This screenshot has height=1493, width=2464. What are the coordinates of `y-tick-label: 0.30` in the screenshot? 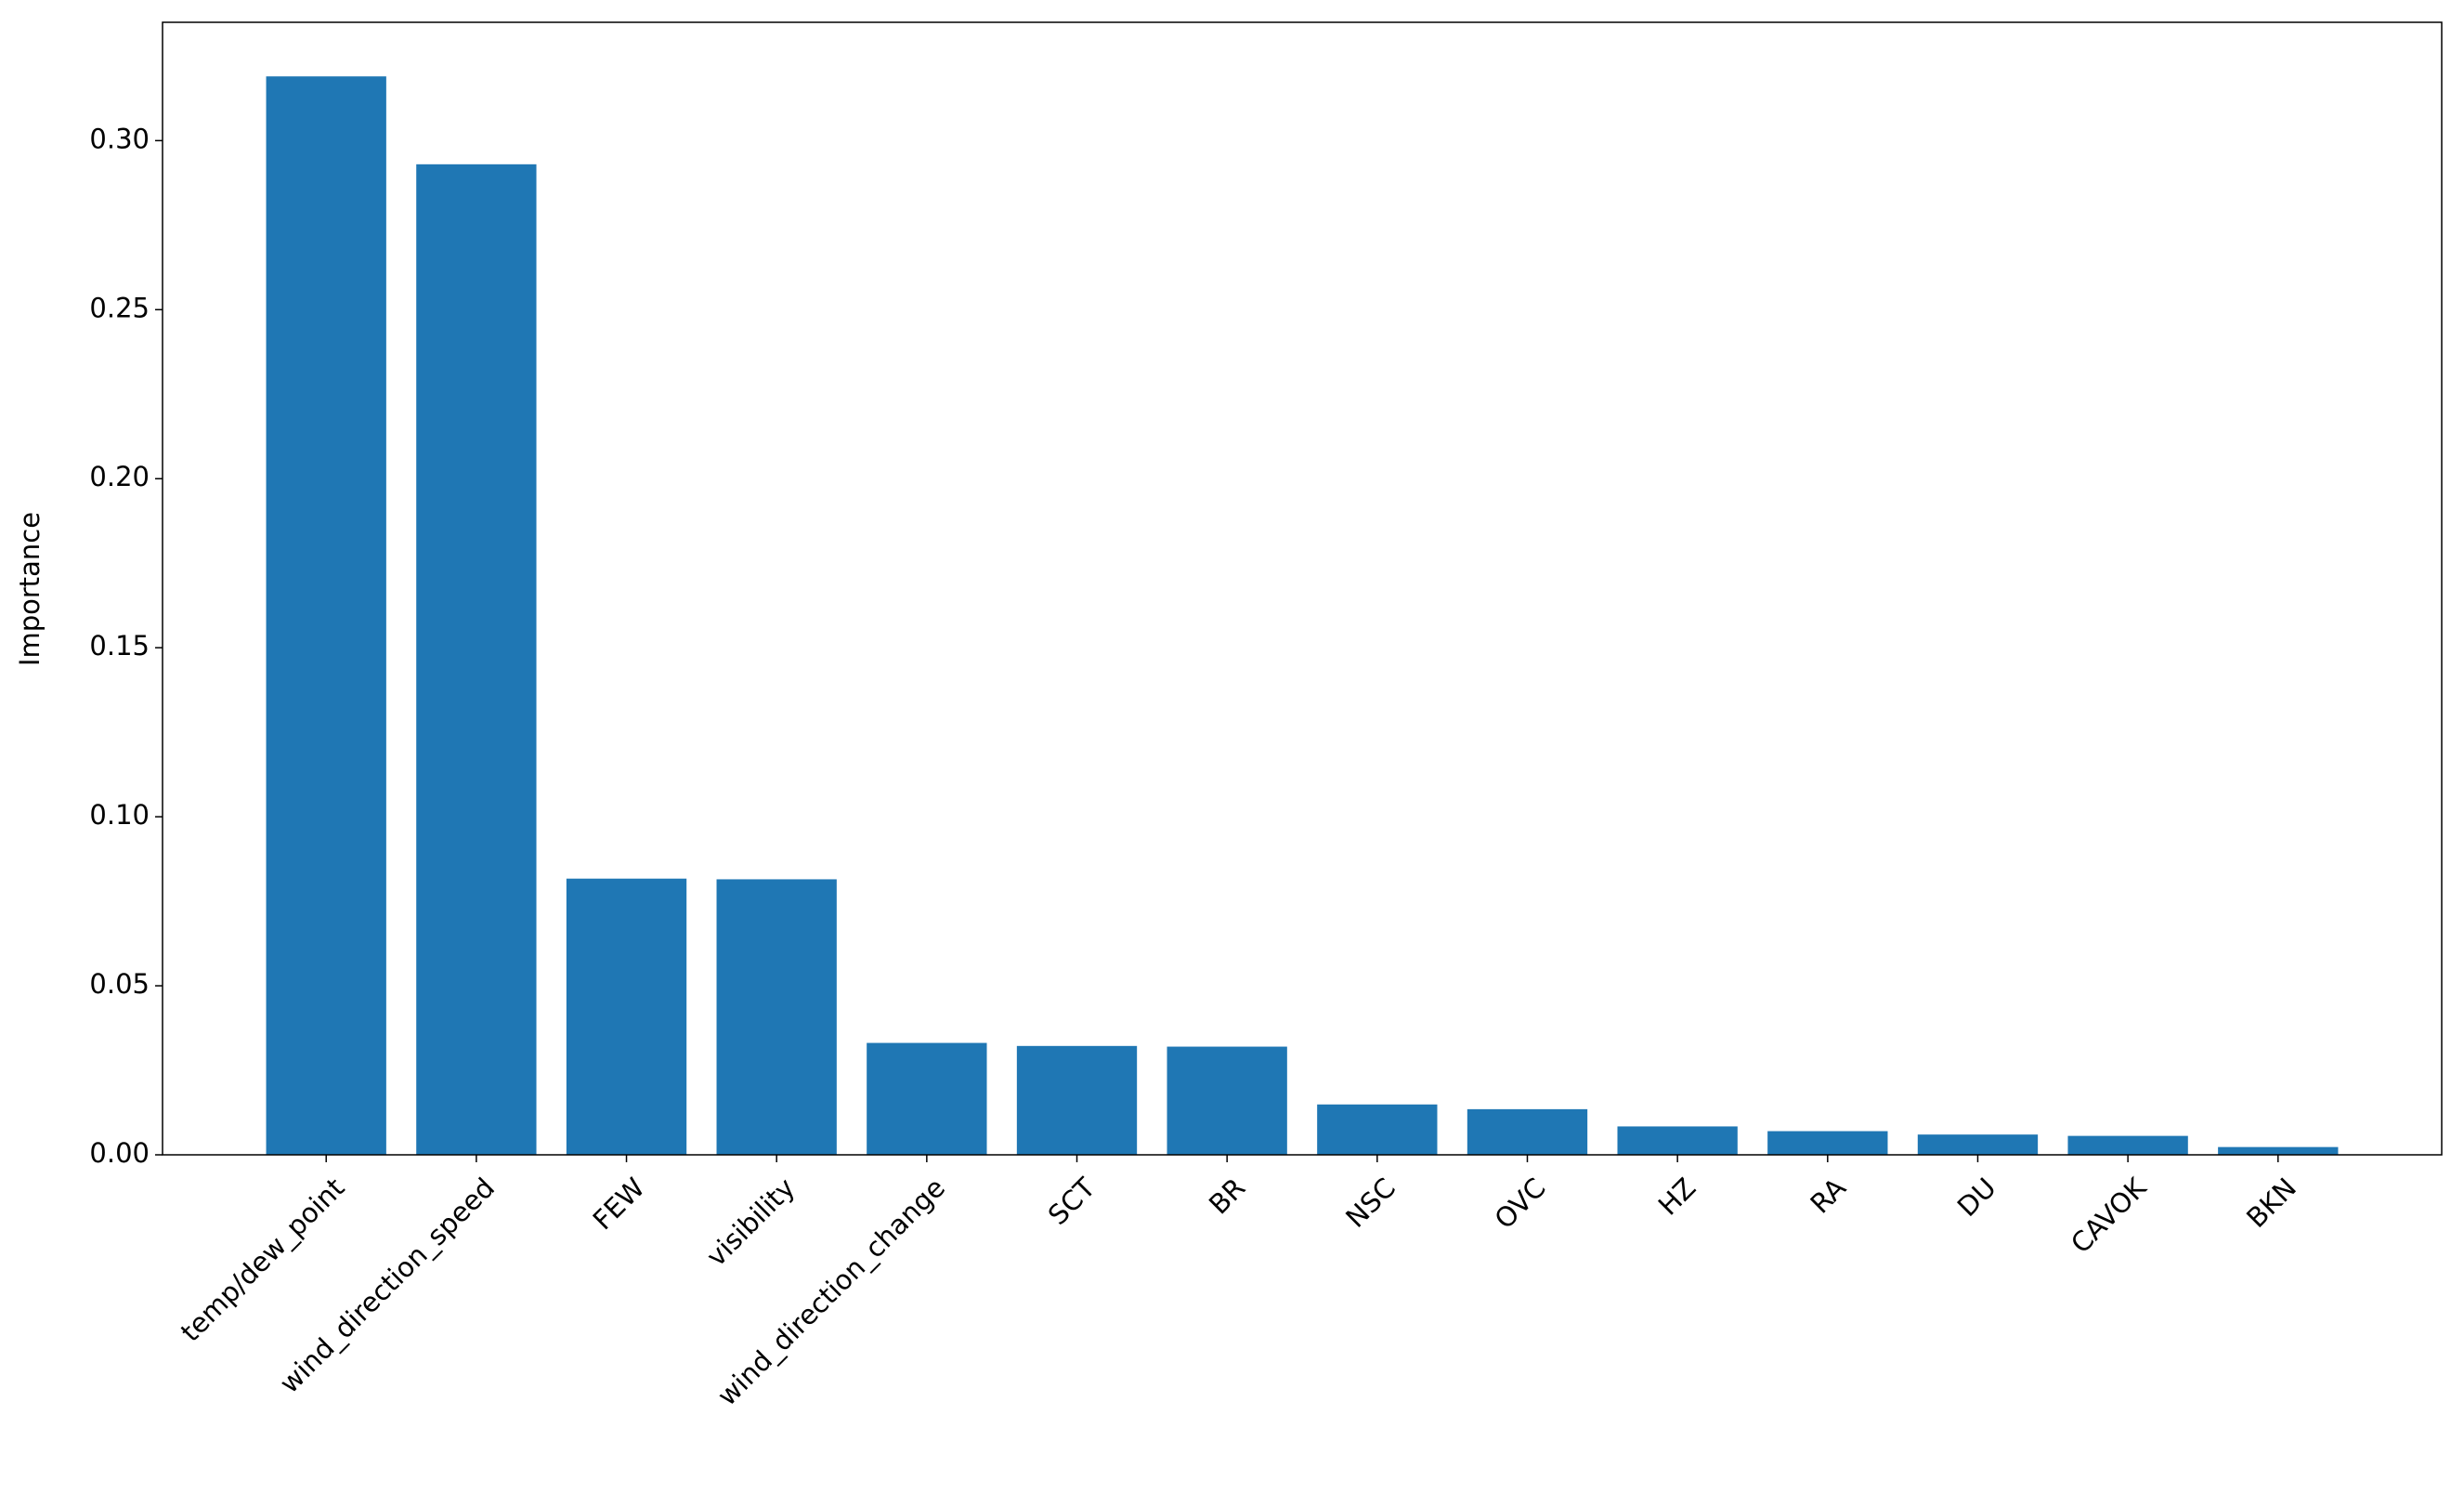 It's located at (119, 138).